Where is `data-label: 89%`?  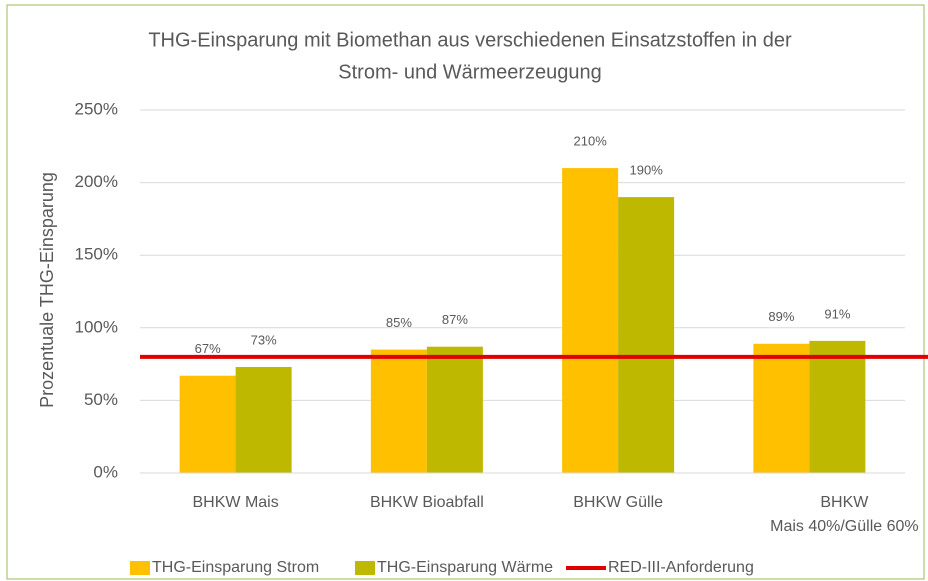 data-label: 89% is located at coordinates (781, 316).